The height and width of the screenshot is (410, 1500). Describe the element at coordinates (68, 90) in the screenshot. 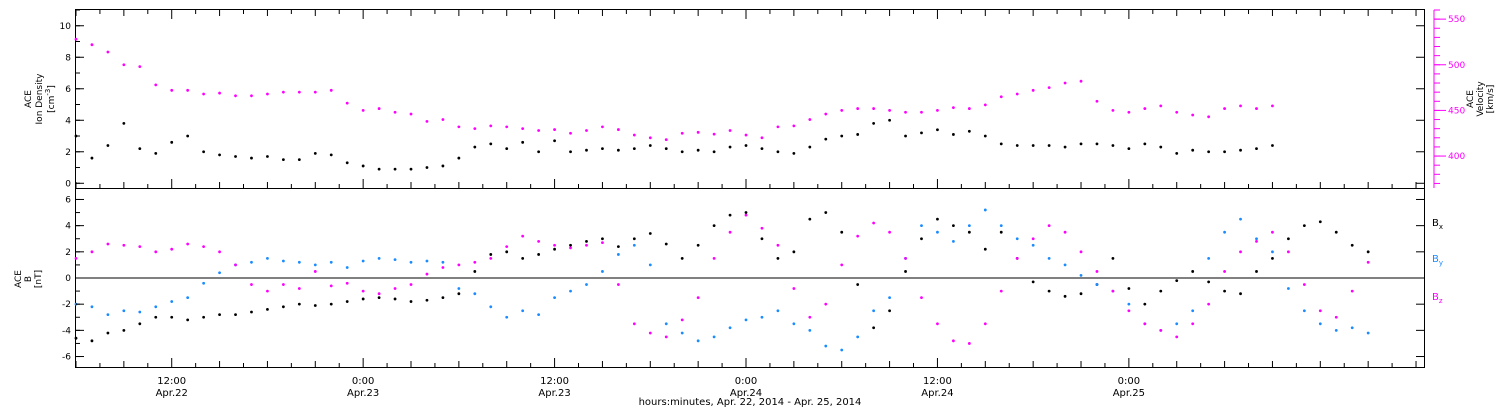

I see `density-tick-label: 6` at that location.